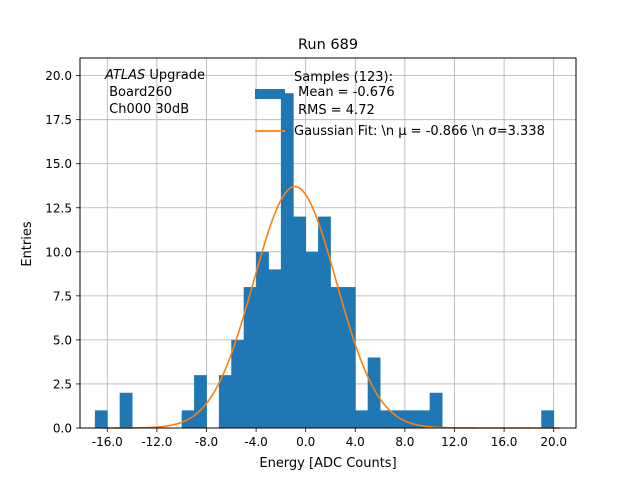 This screenshot has height=480, width=640. Describe the element at coordinates (344, 92) in the screenshot. I see `legend-mean-label: Mean = -0.676` at that location.